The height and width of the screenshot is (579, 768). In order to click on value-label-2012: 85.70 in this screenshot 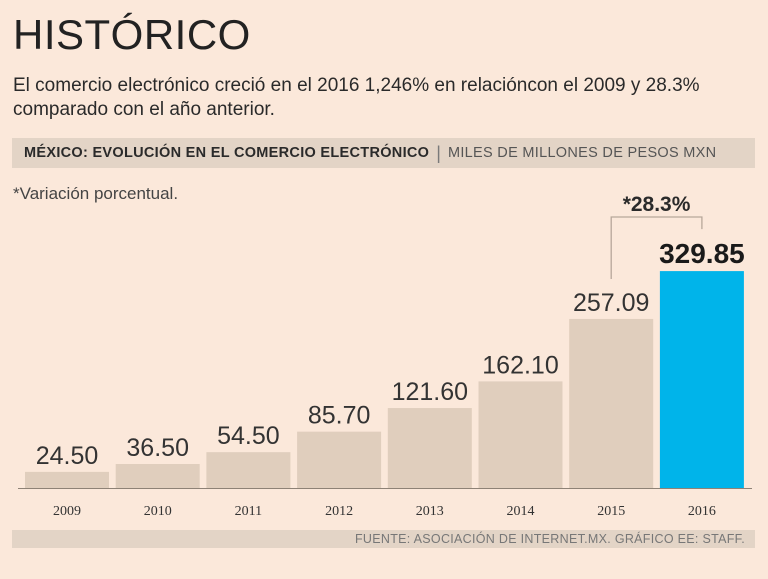, I will do `click(339, 416)`.